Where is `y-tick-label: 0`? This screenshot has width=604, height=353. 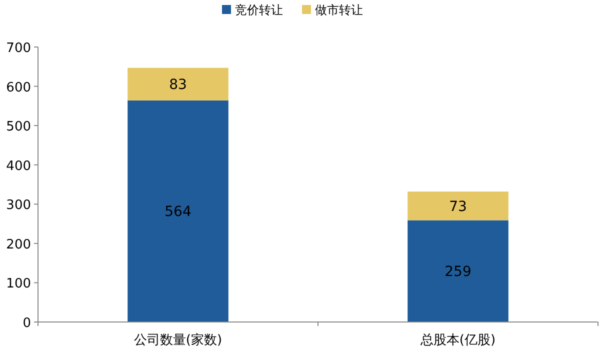
y-tick-label: 0 is located at coordinates (26, 323).